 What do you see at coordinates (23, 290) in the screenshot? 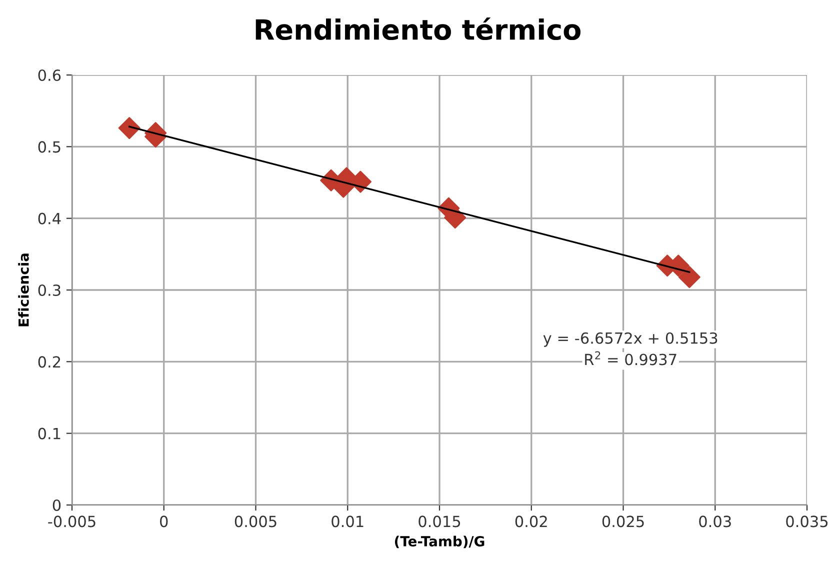
I see `y-axis-title: Eficiencia` at bounding box center [23, 290].